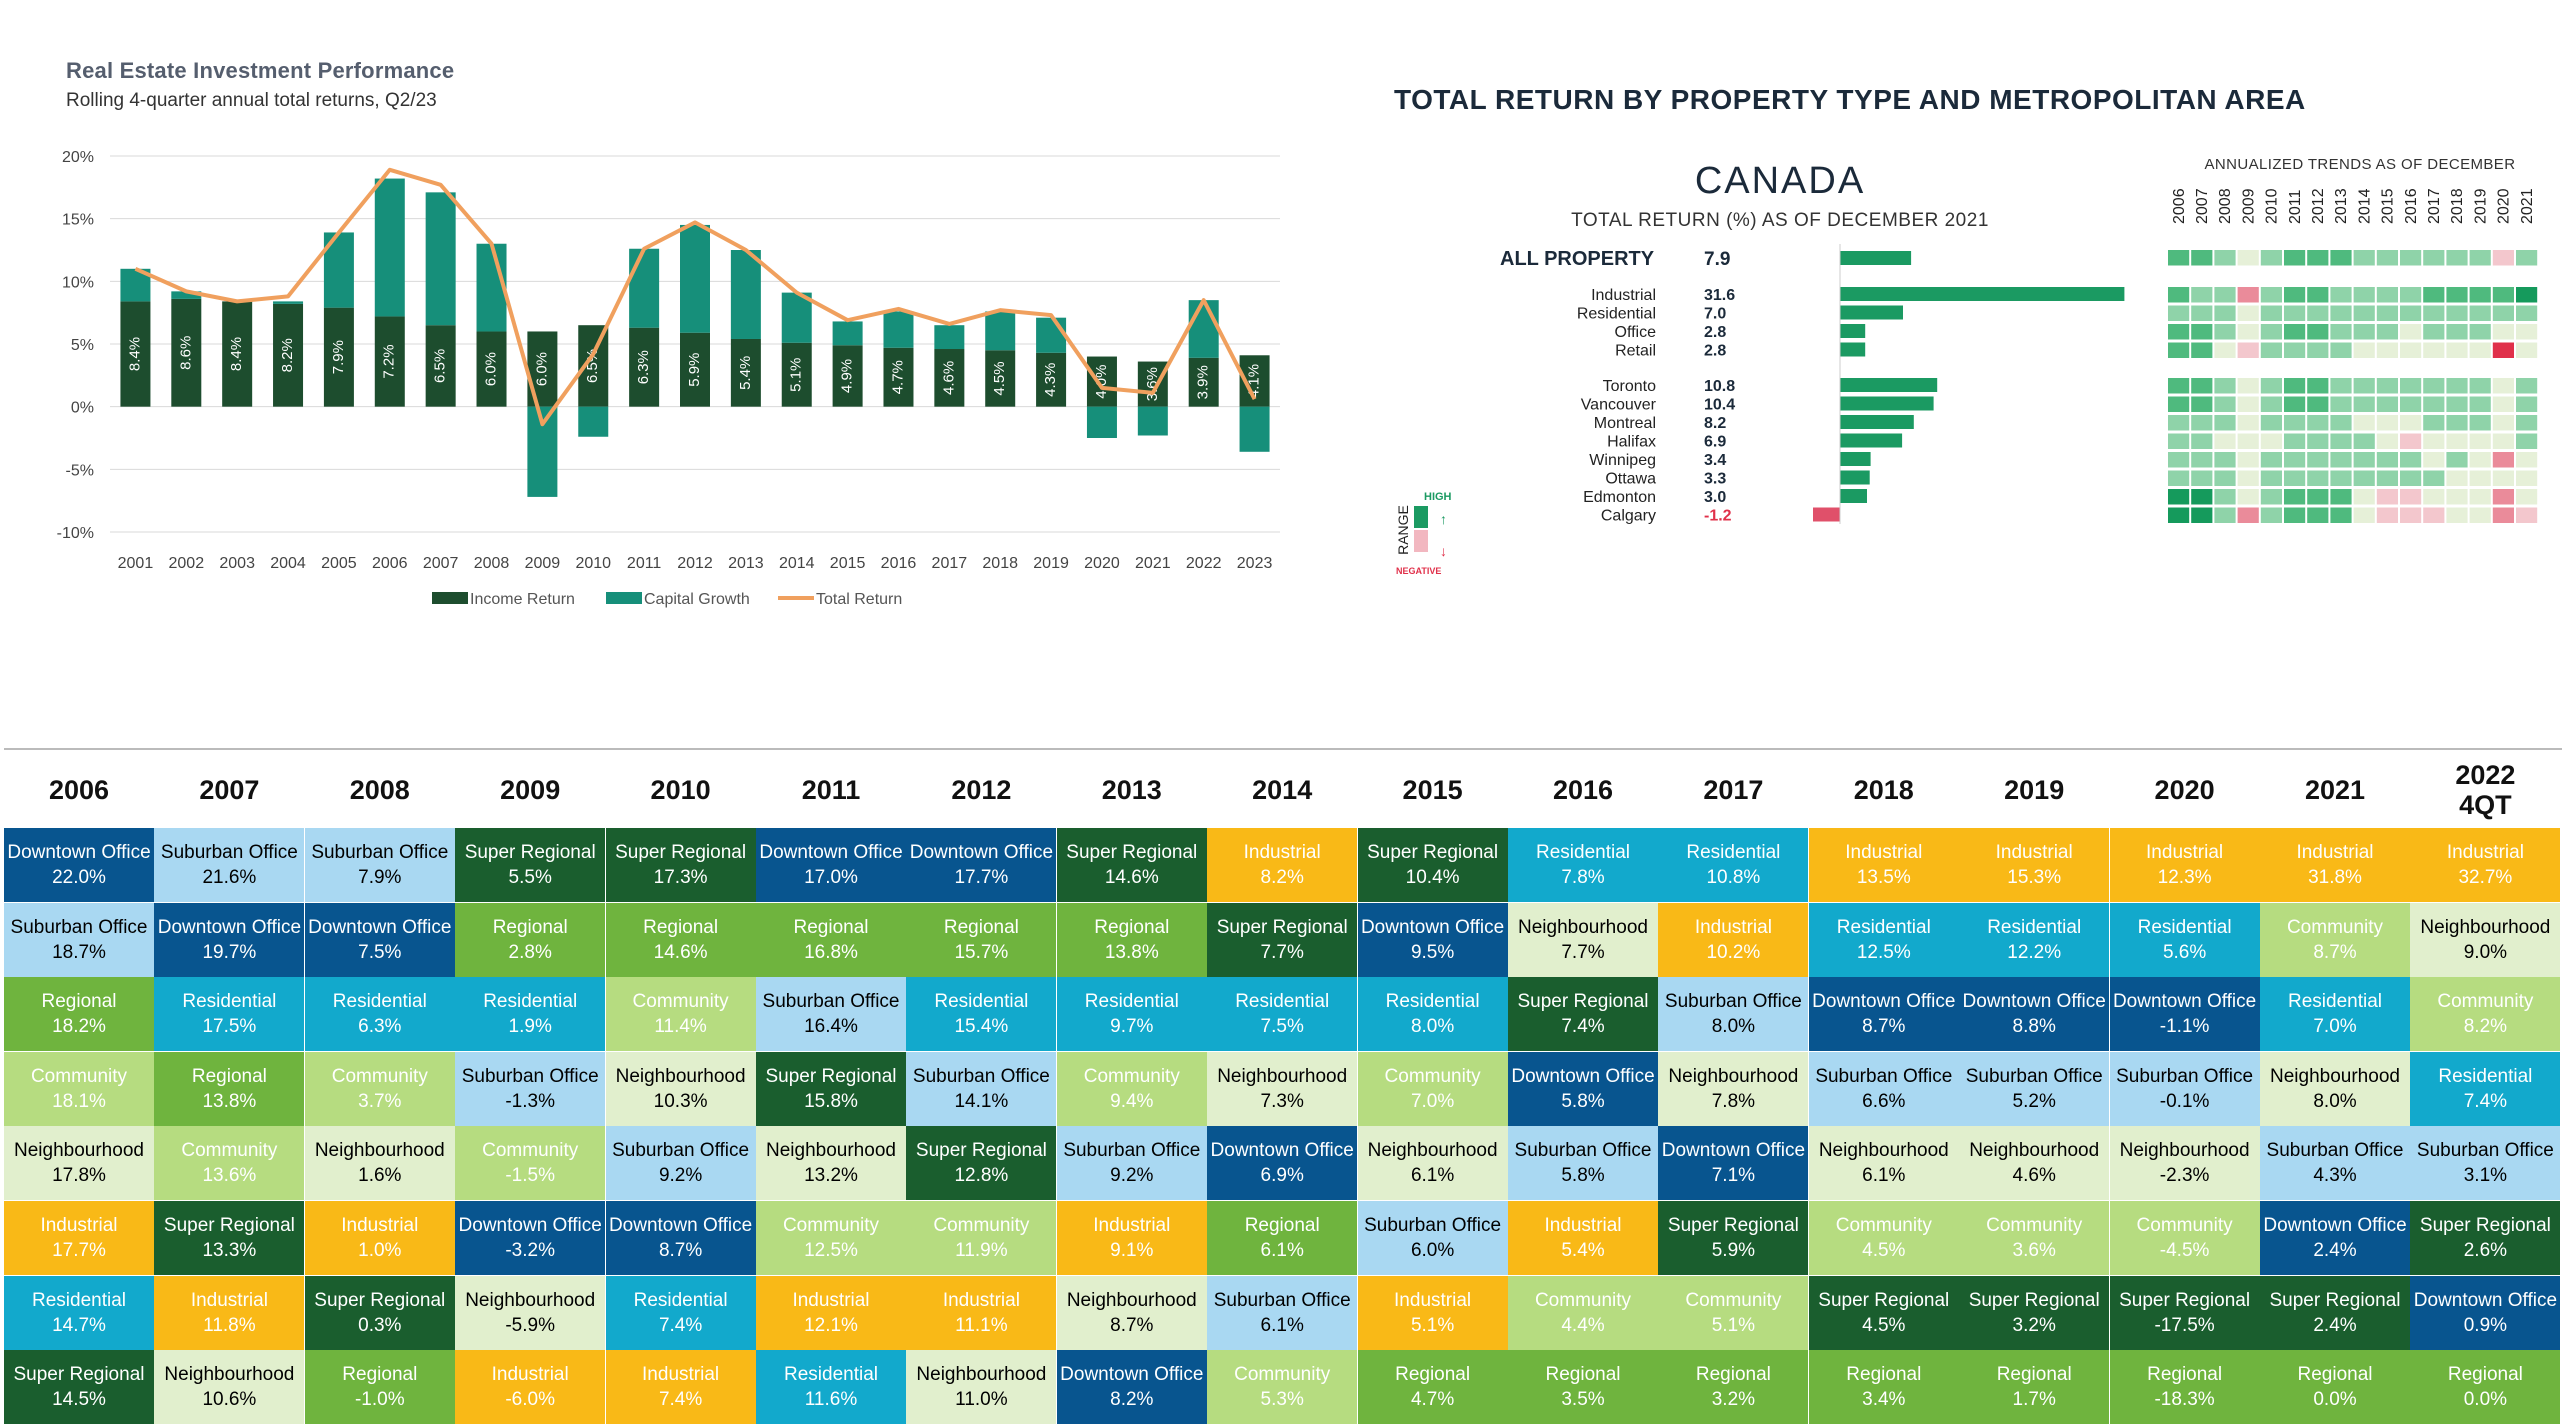 The width and height of the screenshot is (2566, 1424). What do you see at coordinates (2184, 1387) in the screenshot?
I see `table-cell: Regional -18.3%` at bounding box center [2184, 1387].